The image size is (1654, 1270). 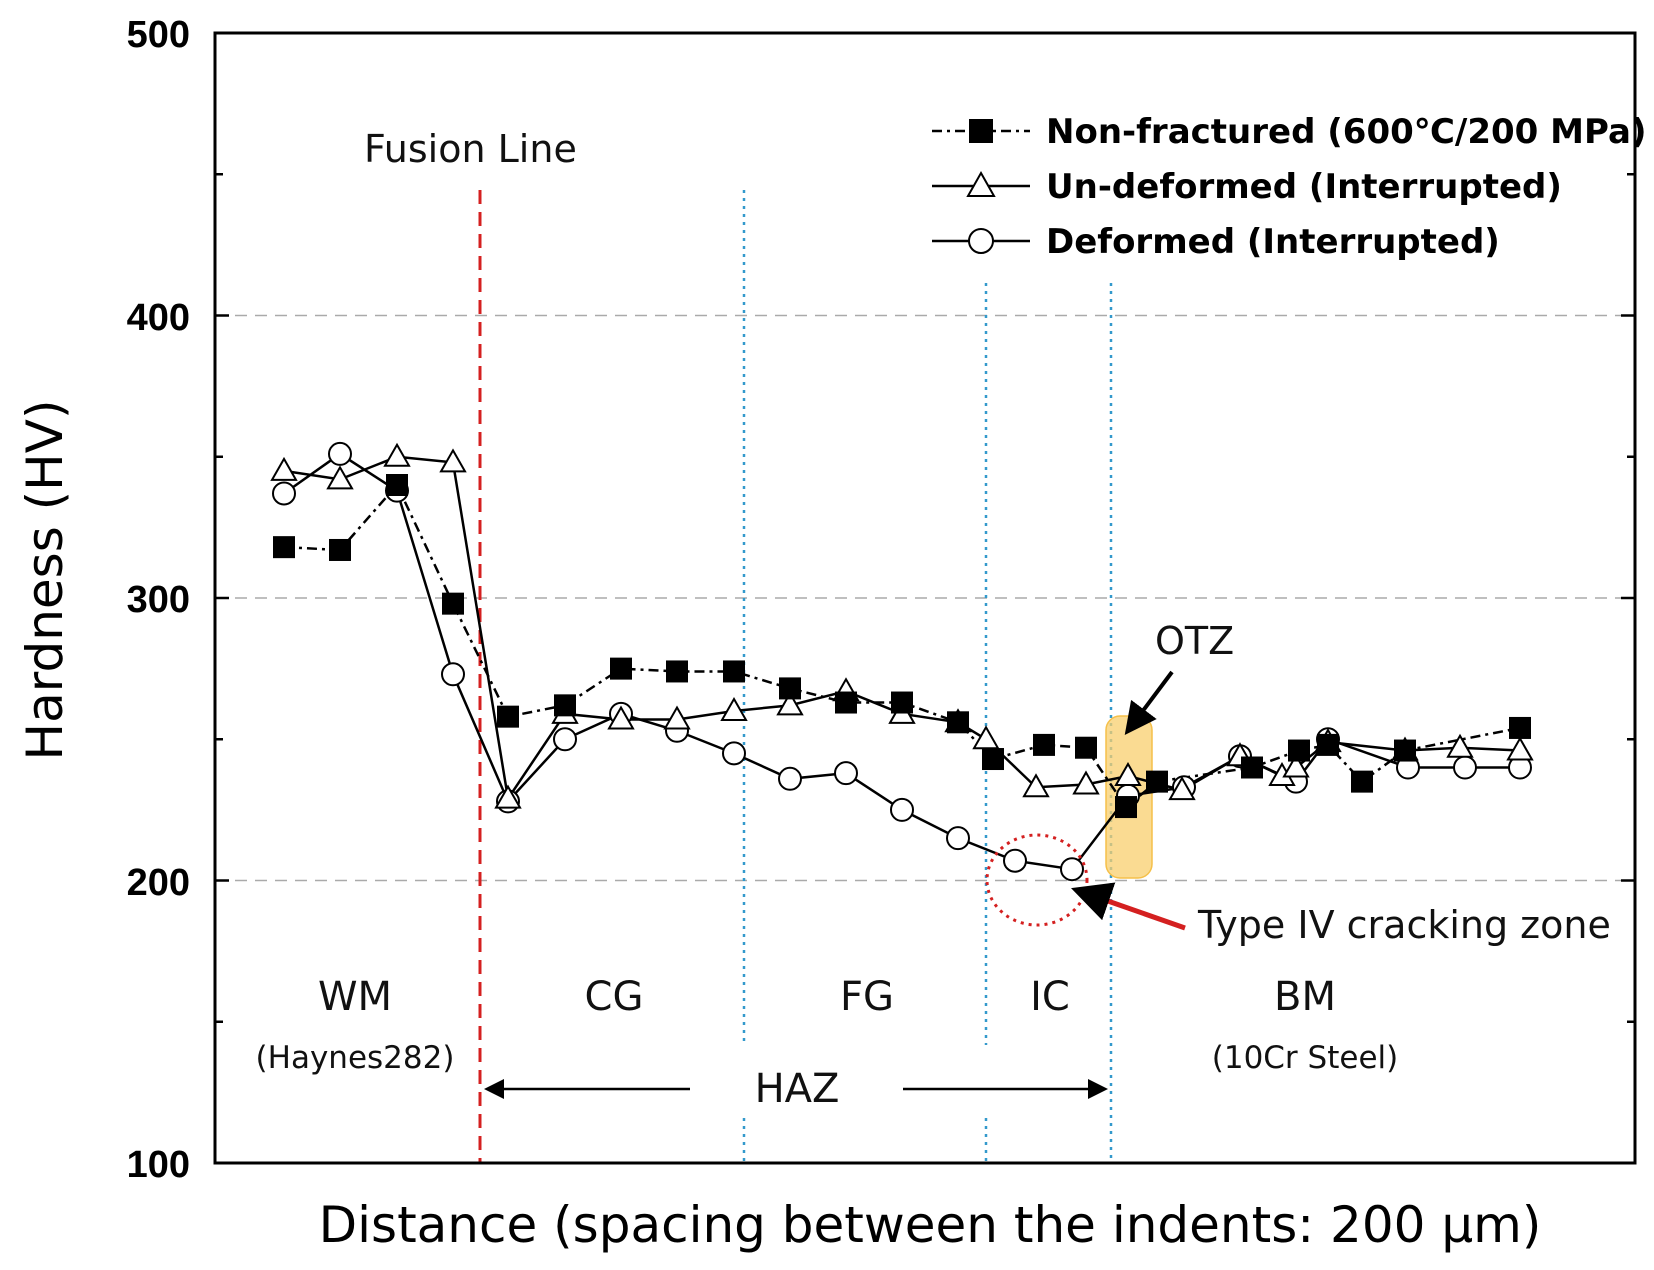 I want to click on legend-item-non-fractured: Non-fractured (600℃/200 MPa), so click(x=1289, y=132).